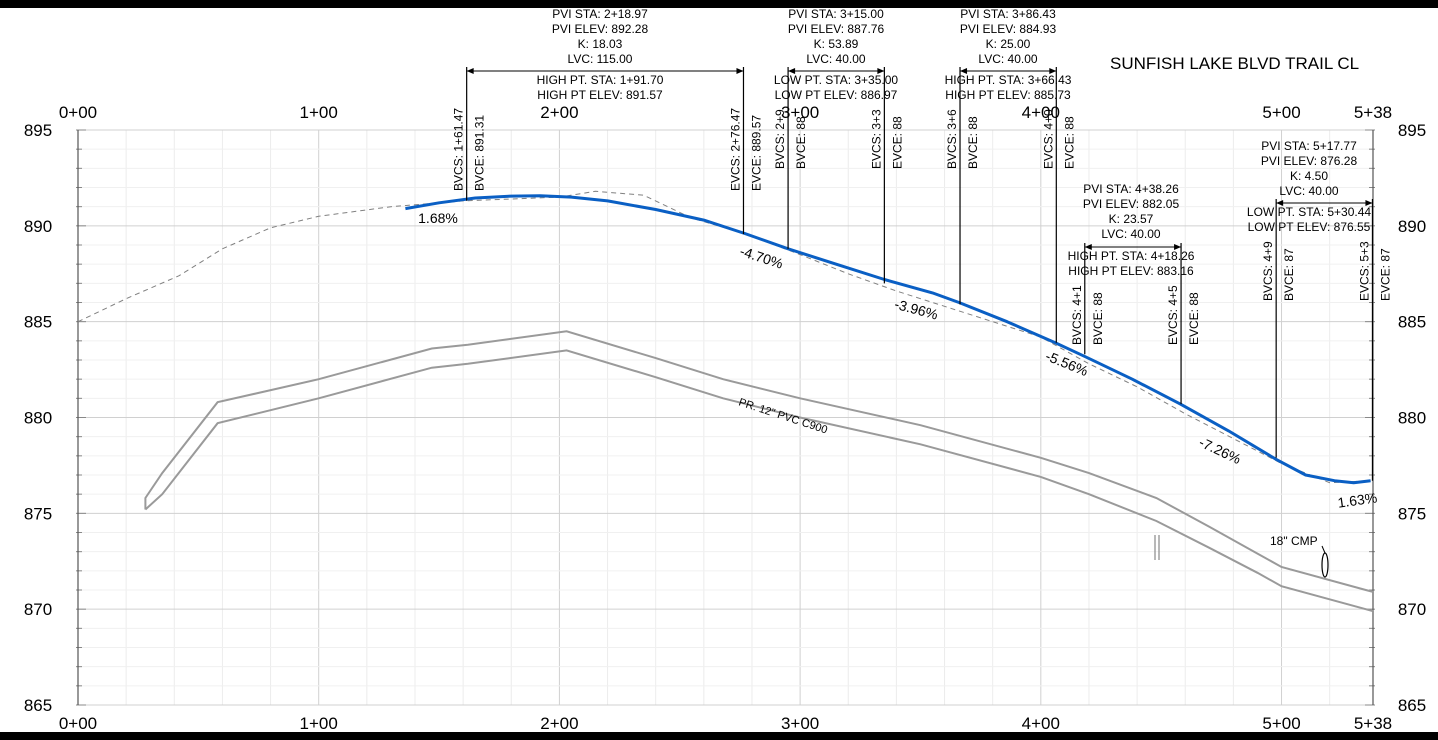 Image resolution: width=1438 pixels, height=740 pixels. Describe the element at coordinates (719, 4) in the screenshot. I see `top-frame-bar` at that location.